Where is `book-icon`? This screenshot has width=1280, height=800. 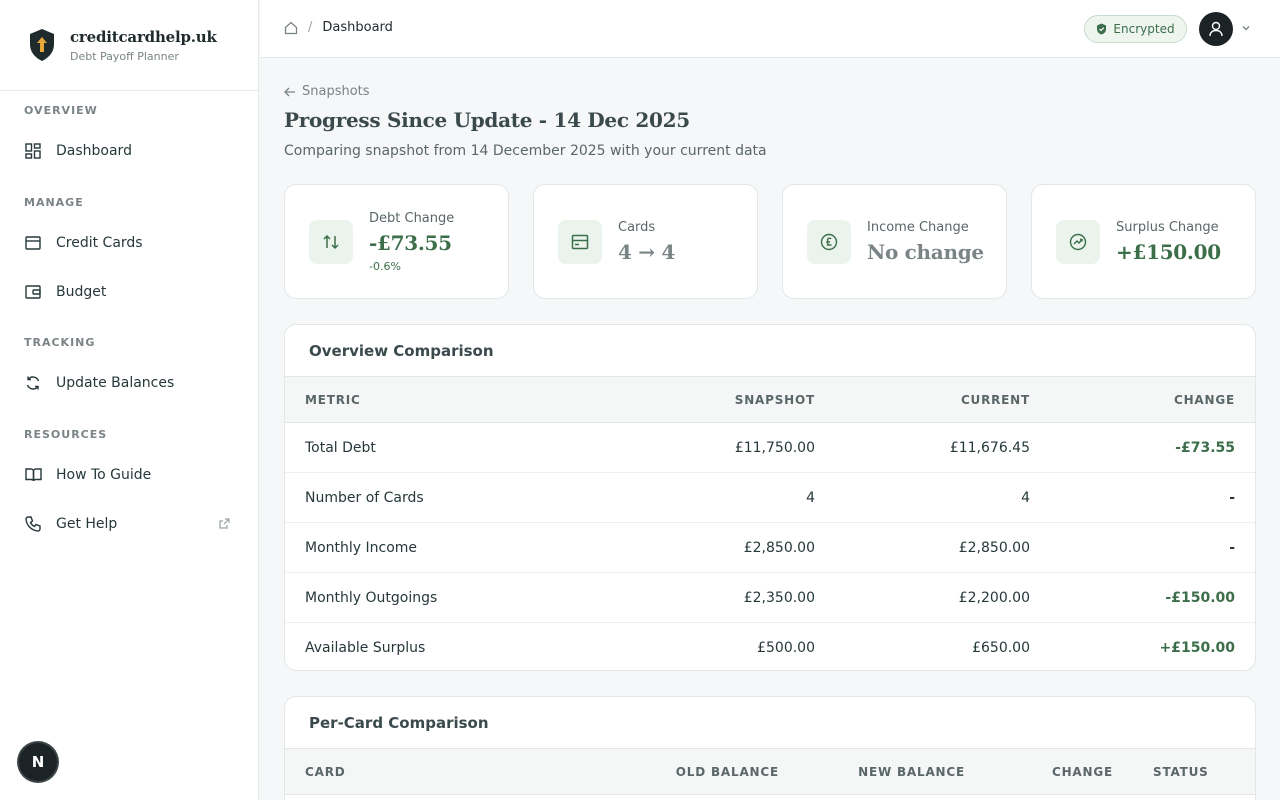
book-icon is located at coordinates (33, 475).